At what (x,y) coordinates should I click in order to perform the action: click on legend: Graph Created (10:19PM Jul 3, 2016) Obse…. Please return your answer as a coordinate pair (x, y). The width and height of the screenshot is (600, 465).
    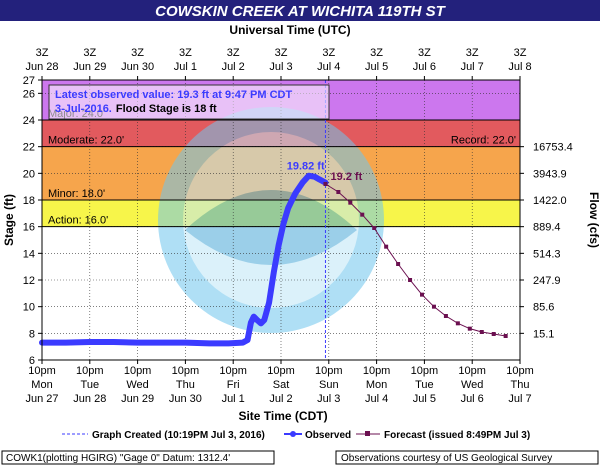
    Looking at the image, I should click on (296, 435).